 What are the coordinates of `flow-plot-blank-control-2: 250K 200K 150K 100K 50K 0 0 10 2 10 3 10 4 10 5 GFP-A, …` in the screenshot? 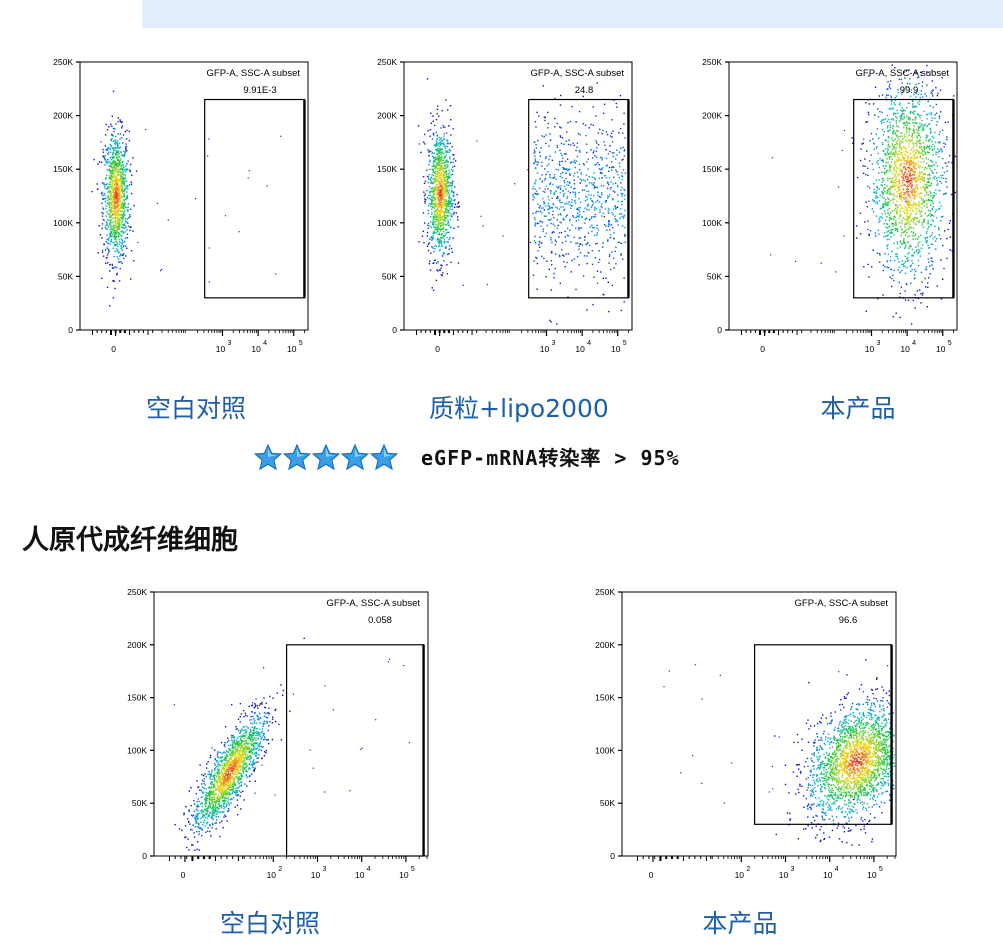 It's located at (272, 736).